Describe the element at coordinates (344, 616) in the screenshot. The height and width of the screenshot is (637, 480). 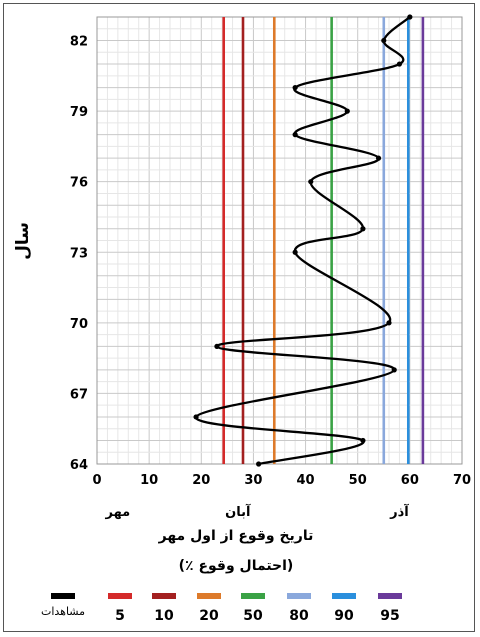
I see `legend-label: 90` at that location.